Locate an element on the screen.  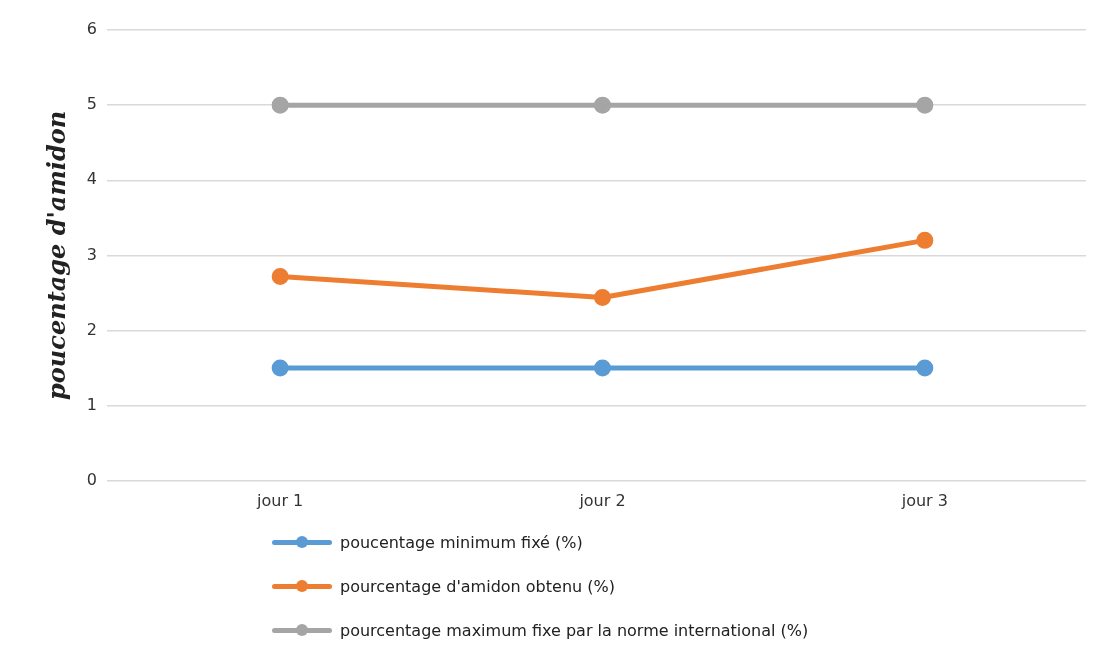
legend-label: pourcentage d'amidon obtenu (%) is located at coordinates (477, 586).